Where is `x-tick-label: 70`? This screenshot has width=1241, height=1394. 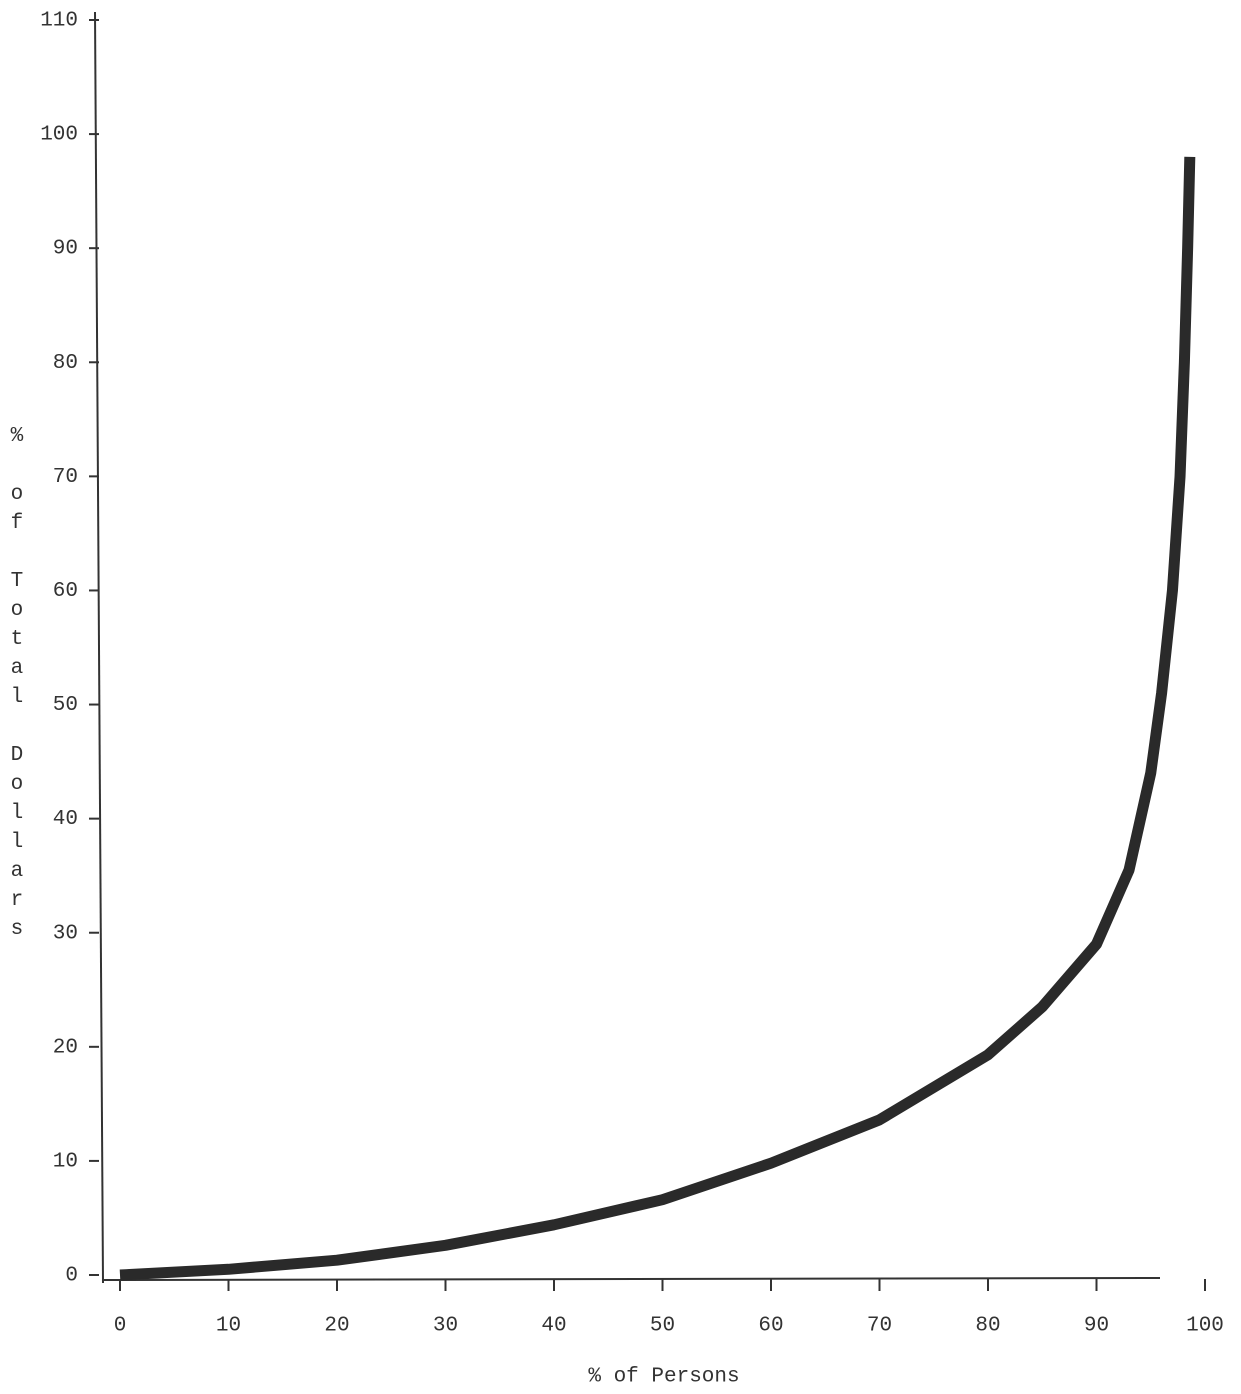
x-tick-label: 70 is located at coordinates (879, 1326).